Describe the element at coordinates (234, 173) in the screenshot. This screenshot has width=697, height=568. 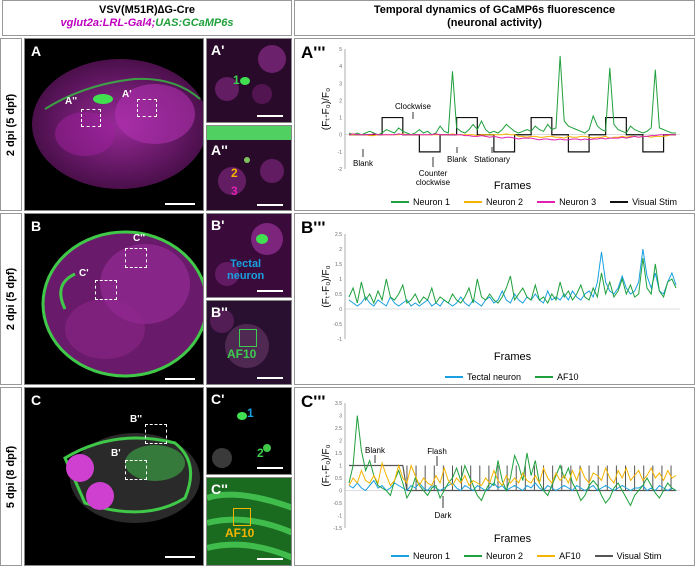
I see `neuron-label-2: 2` at that location.